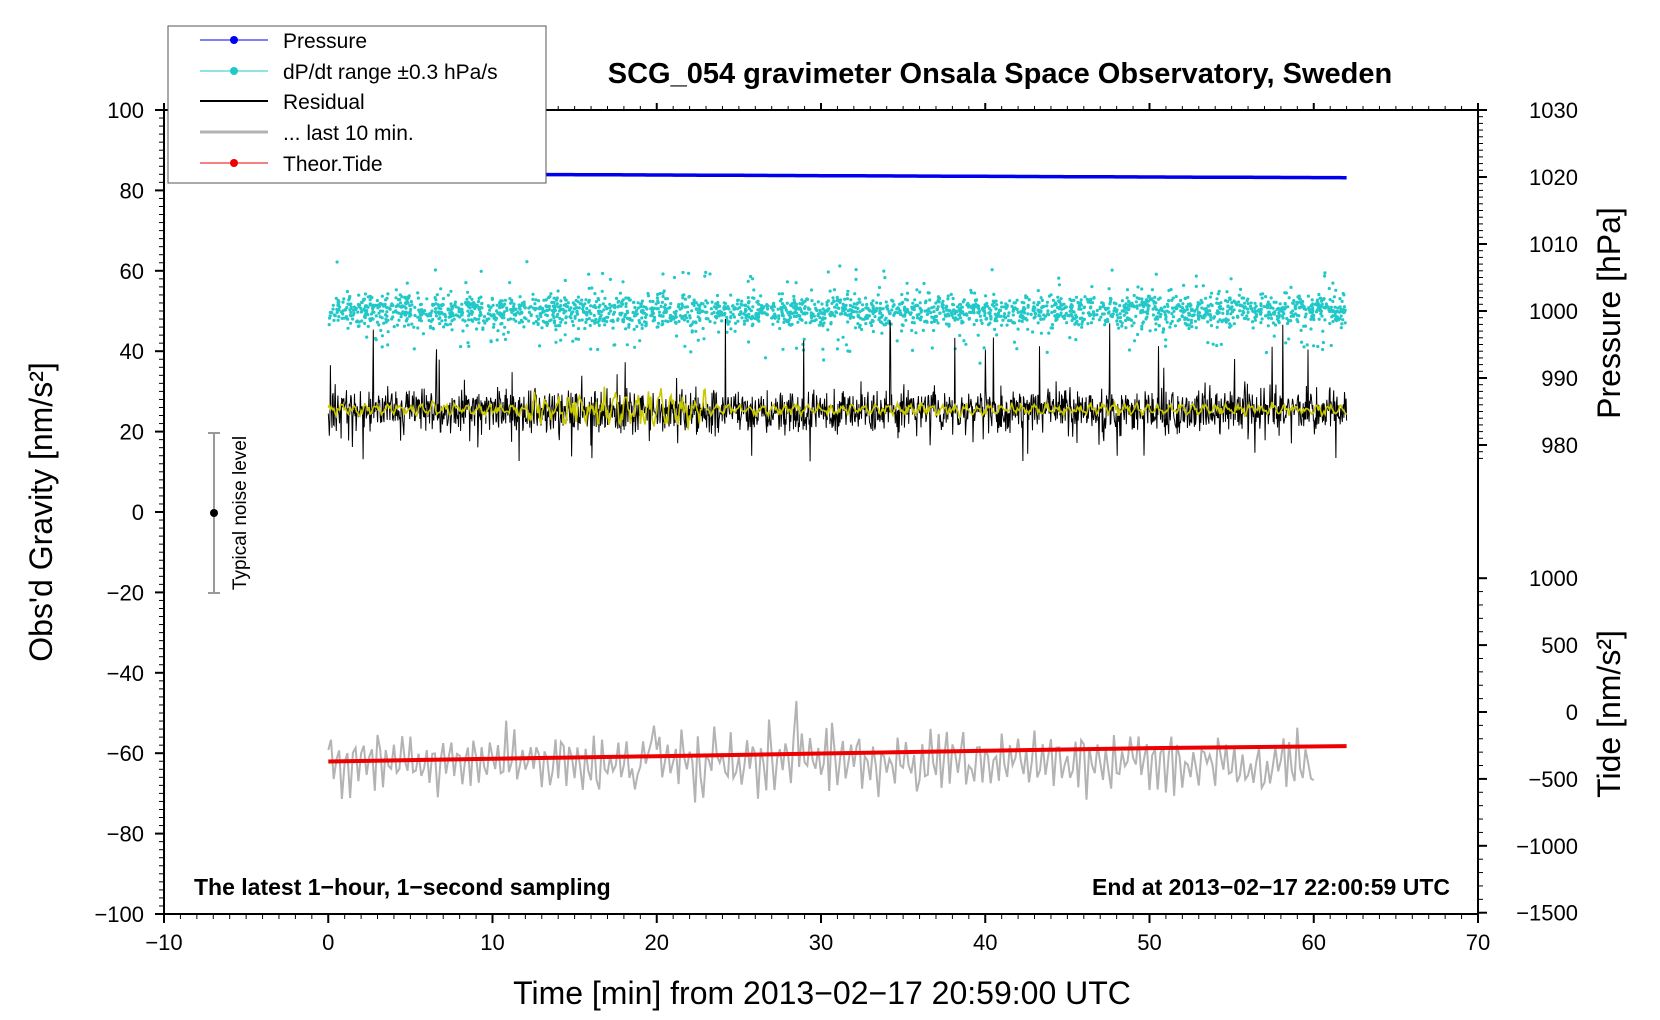 This screenshot has width=1660, height=1020. I want to click on x-axis-label: Time [min] from 2013−02−17 20:59:00 UTC, so click(822, 993).